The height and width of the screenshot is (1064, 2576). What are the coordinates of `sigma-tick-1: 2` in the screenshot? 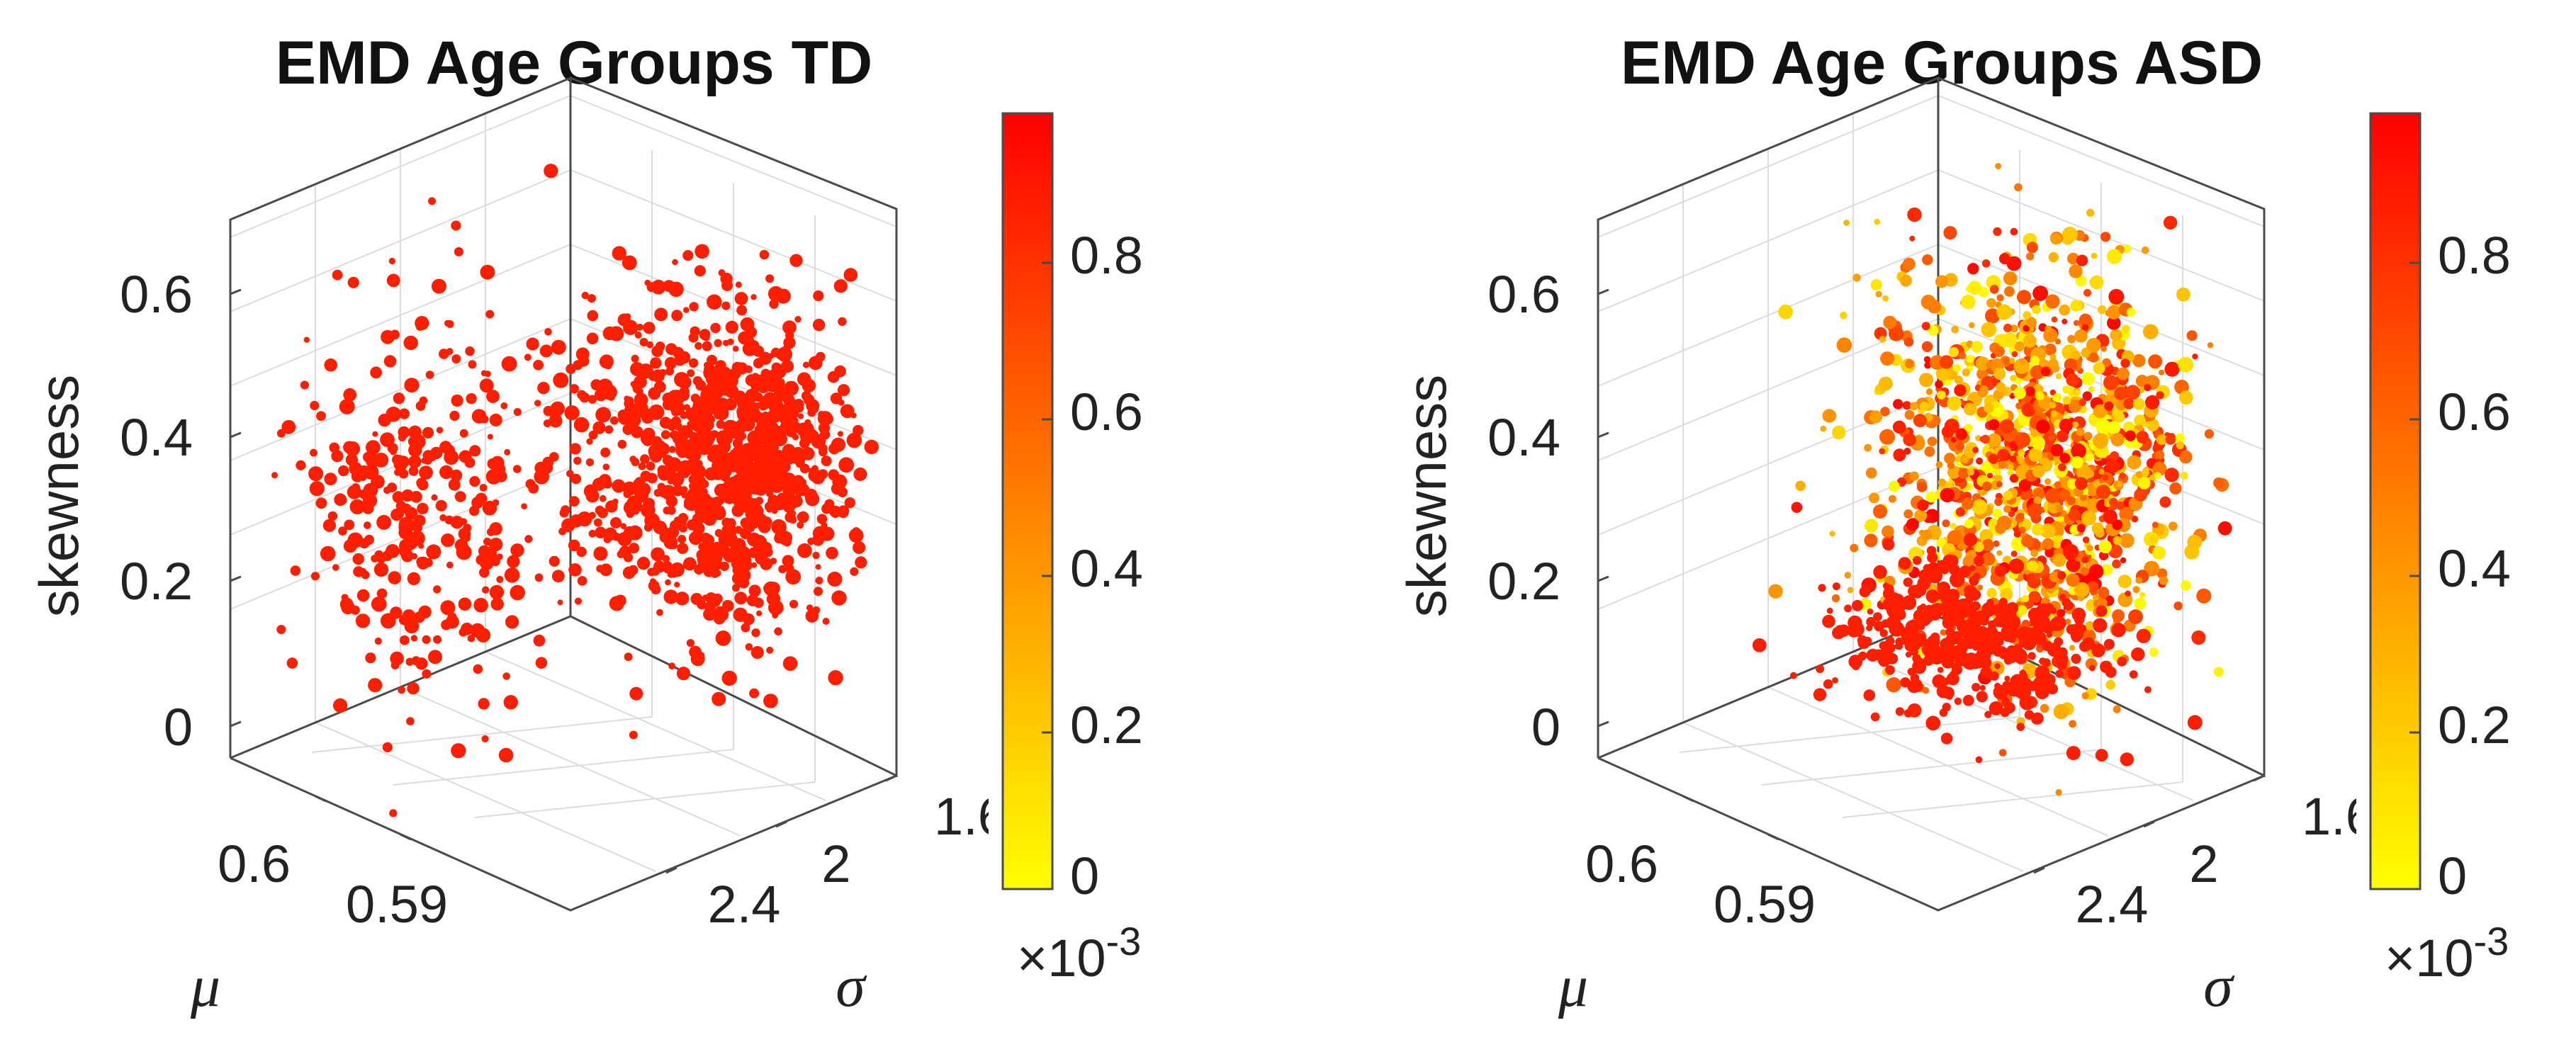 It's located at (835, 864).